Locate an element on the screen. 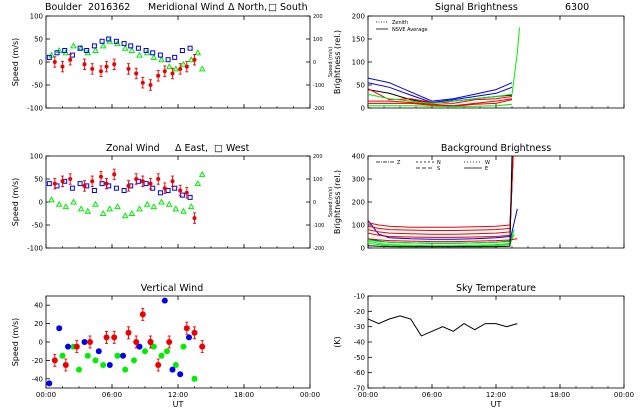 The height and width of the screenshot is (420, 640). background-frame is located at coordinates (496, 202).